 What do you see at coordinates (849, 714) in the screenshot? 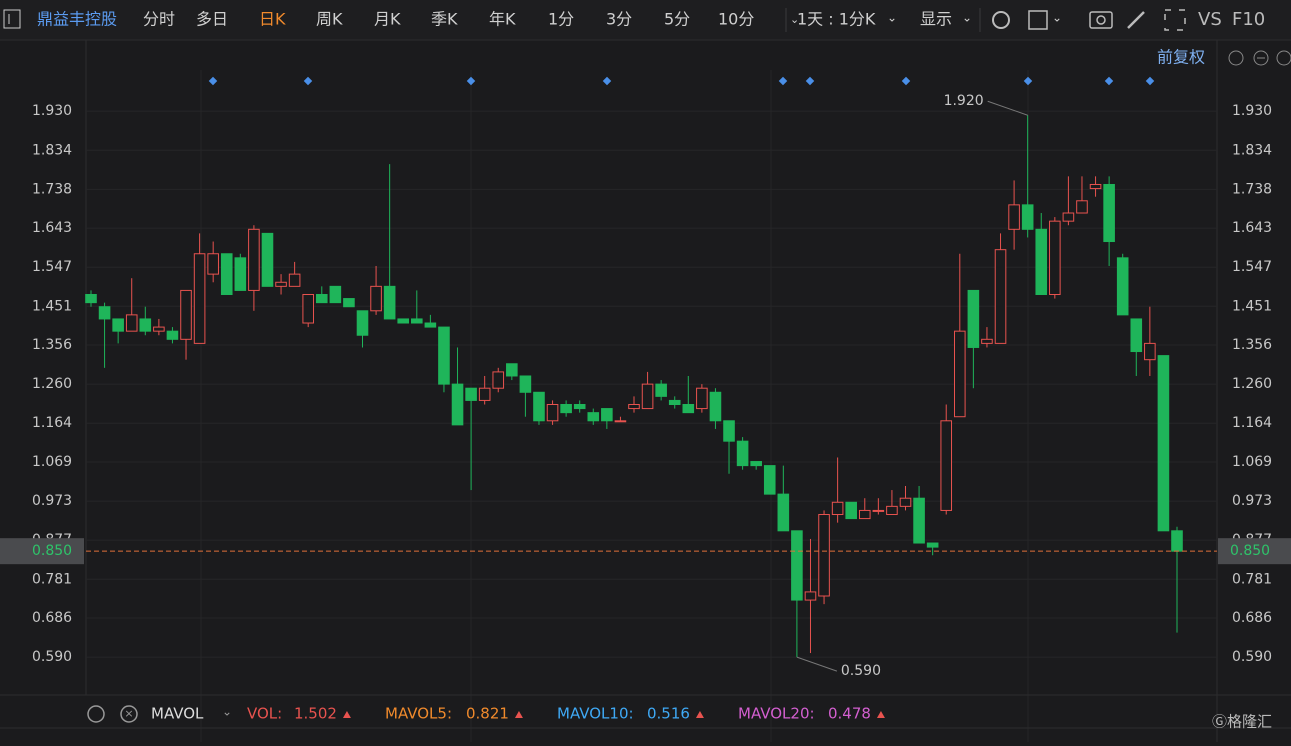
I see `volume-item-value: 0.478` at bounding box center [849, 714].